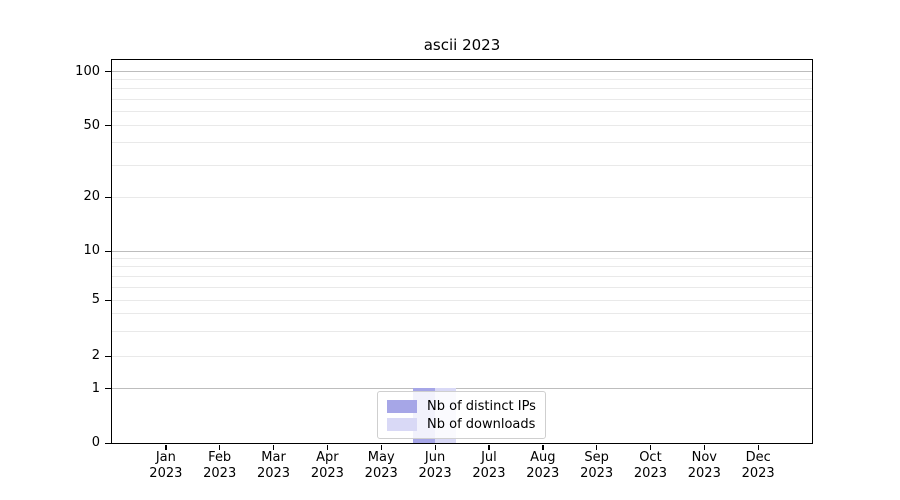 Image resolution: width=900 pixels, height=500 pixels. I want to click on legend-entry-downloads: Nb of downloads, so click(461, 424).